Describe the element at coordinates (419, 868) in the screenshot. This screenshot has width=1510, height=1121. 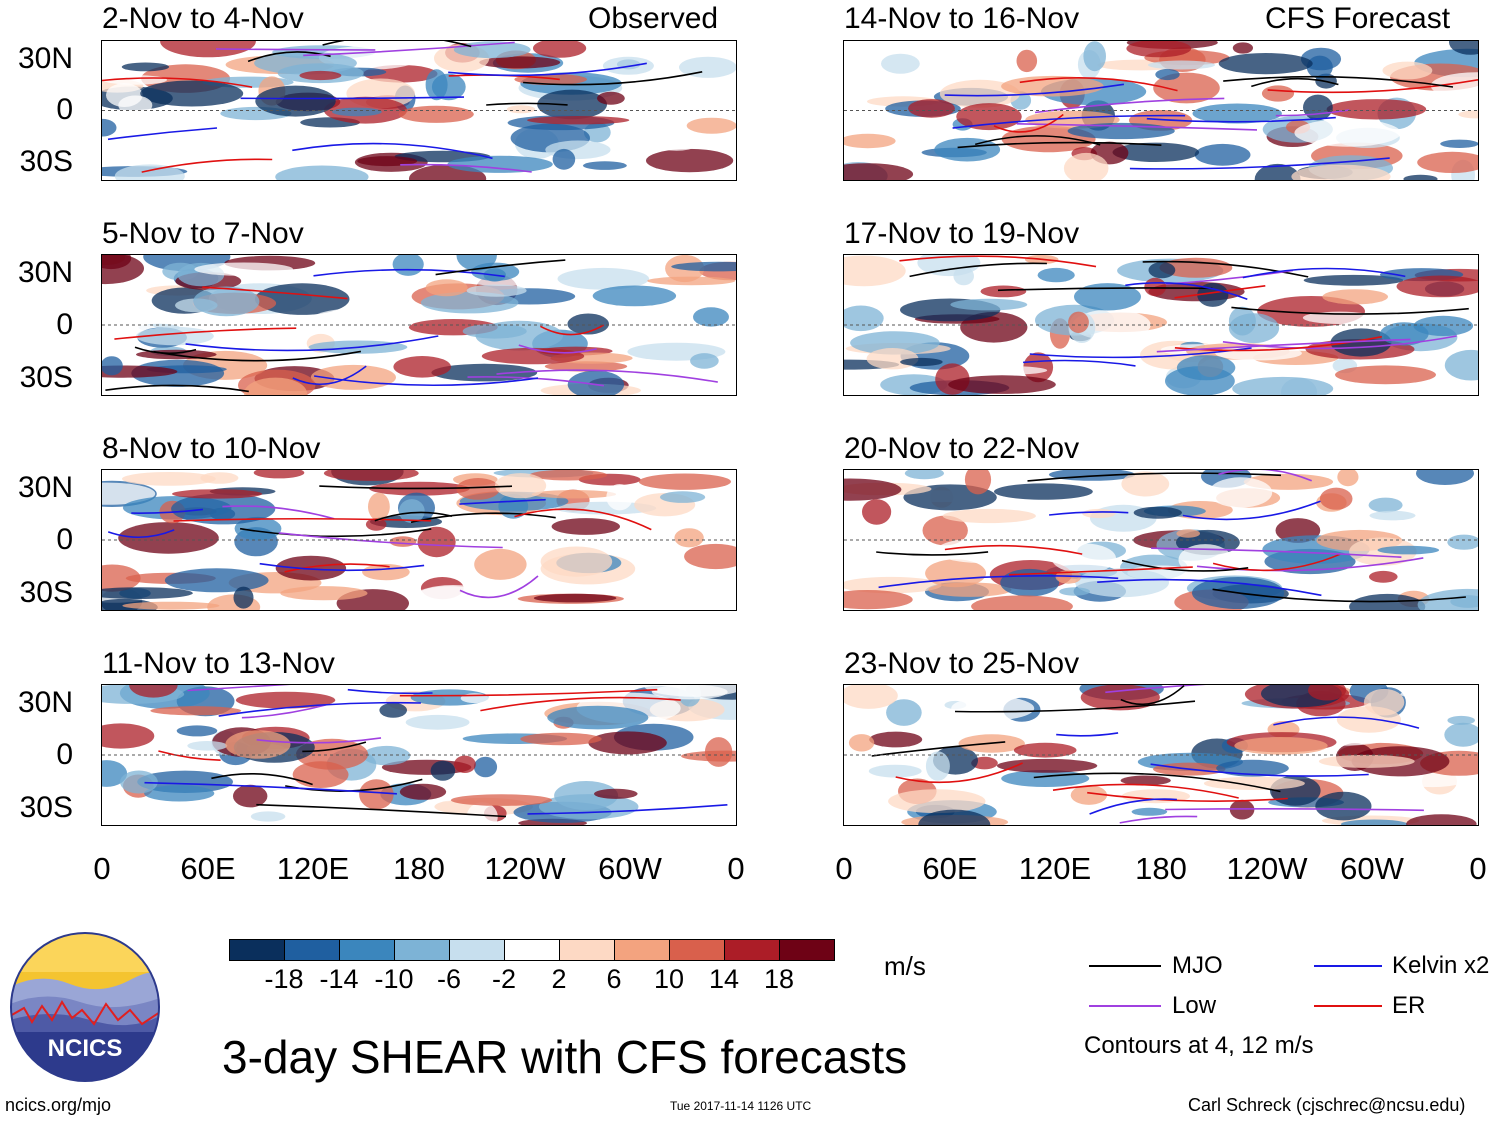
I see `lon-label: 180` at that location.